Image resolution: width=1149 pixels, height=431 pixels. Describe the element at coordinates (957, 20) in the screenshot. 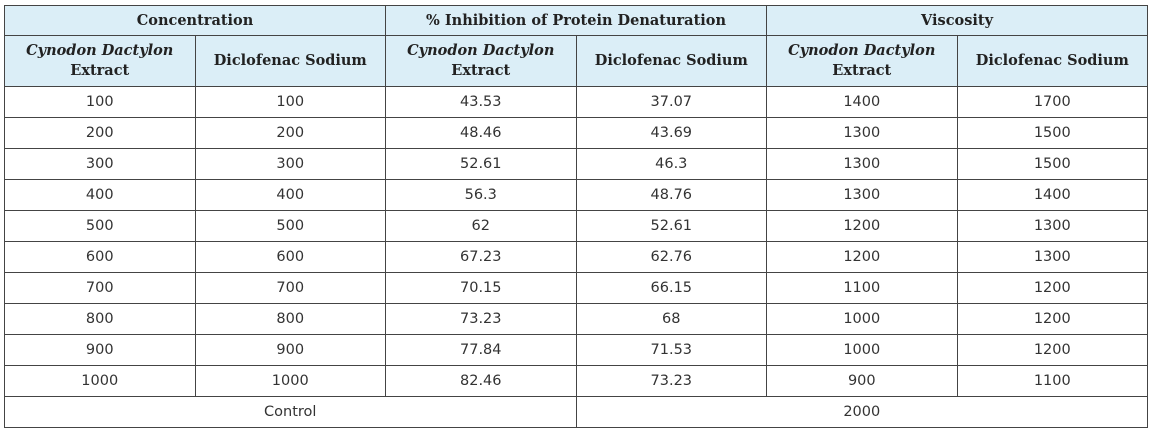

I see `header-viscosity: Viscosity` at that location.